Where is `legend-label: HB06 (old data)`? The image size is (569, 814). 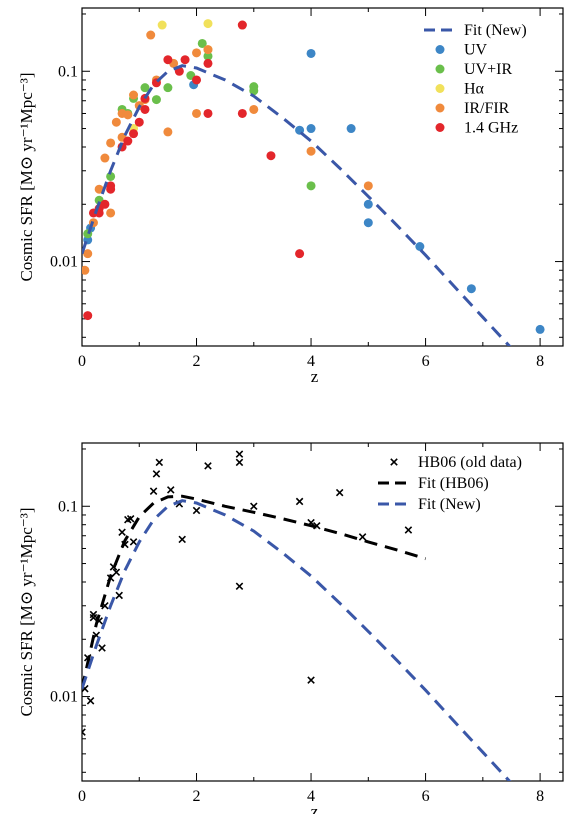 legend-label: HB06 (old data) is located at coordinates (470, 462).